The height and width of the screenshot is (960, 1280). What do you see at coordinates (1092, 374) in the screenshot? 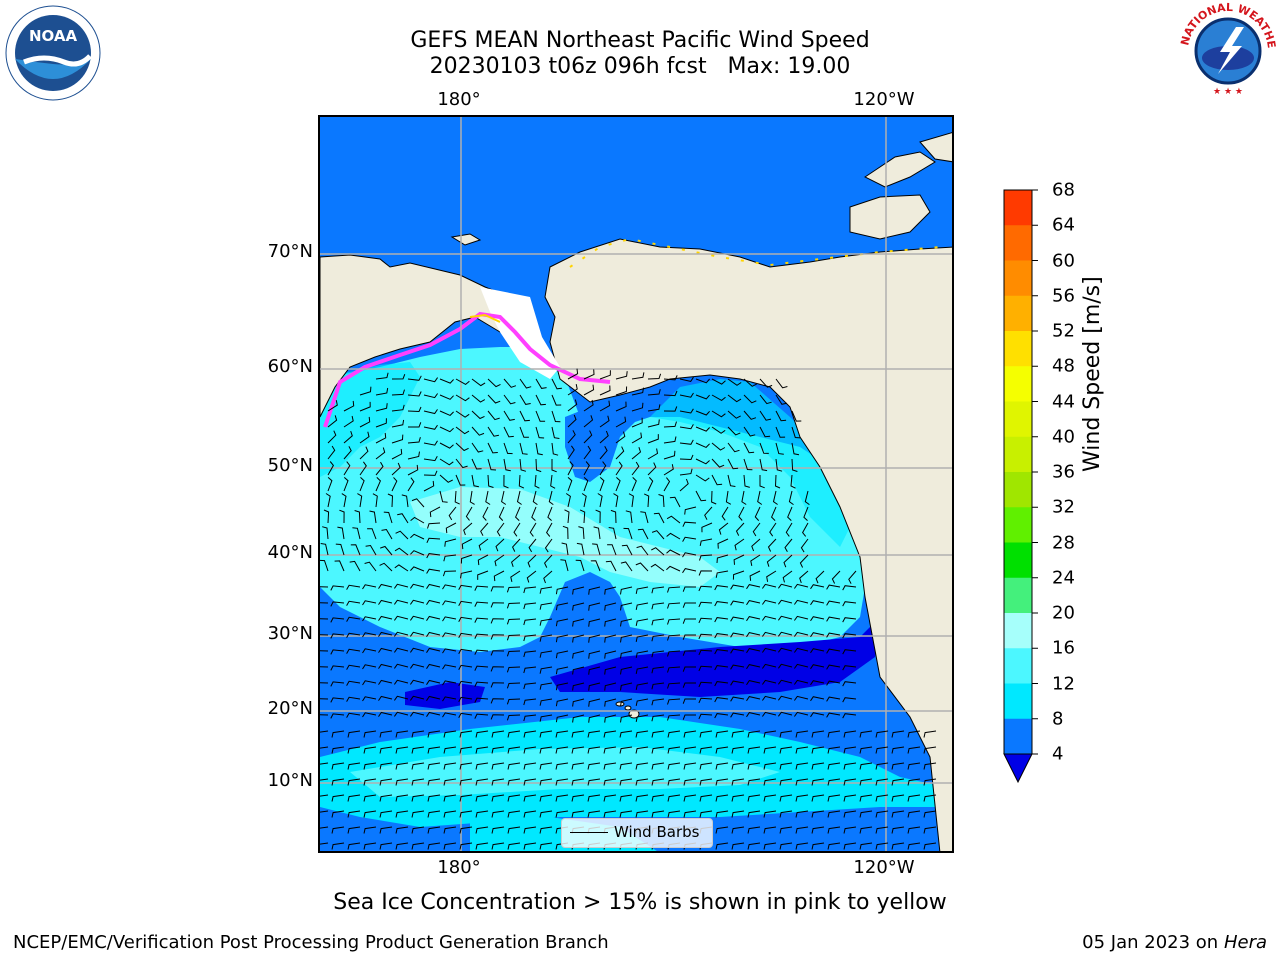
I see `colorbar-label: Wind Speed [m/s]` at bounding box center [1092, 374].